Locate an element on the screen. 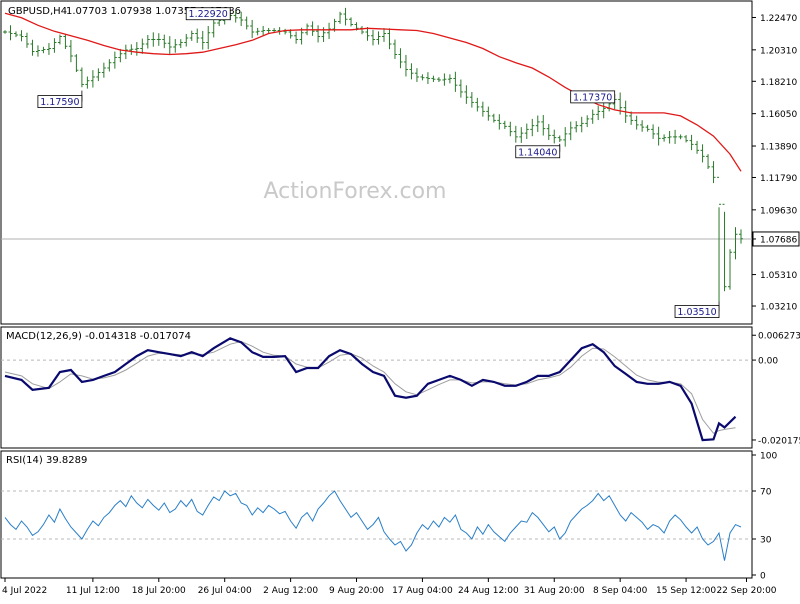  rsi-line is located at coordinates (373, 525).